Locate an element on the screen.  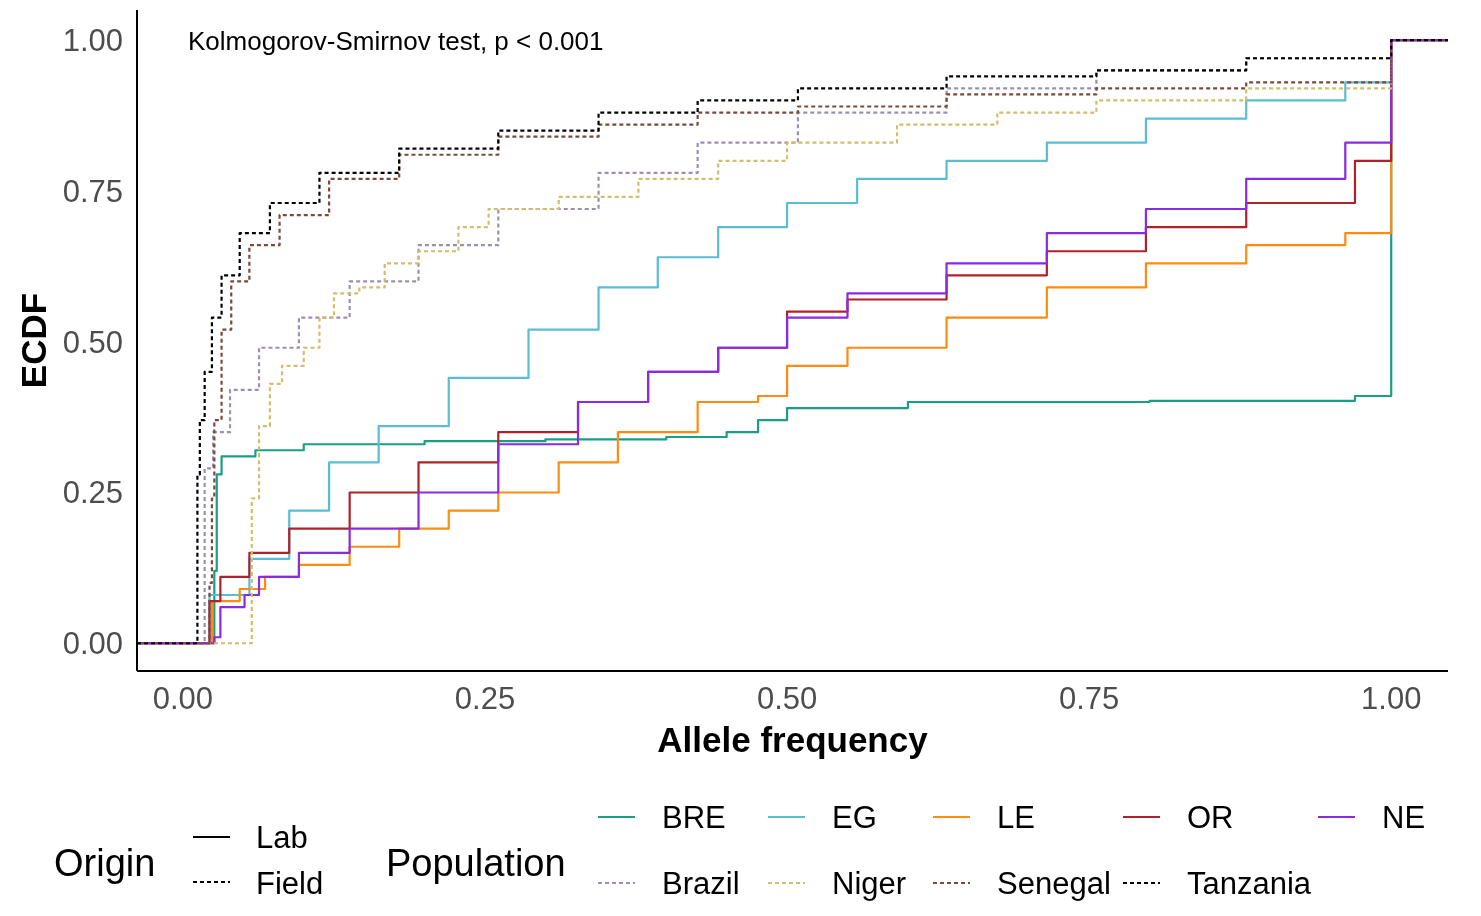
x-tick-label: 0.00 is located at coordinates (183, 698).